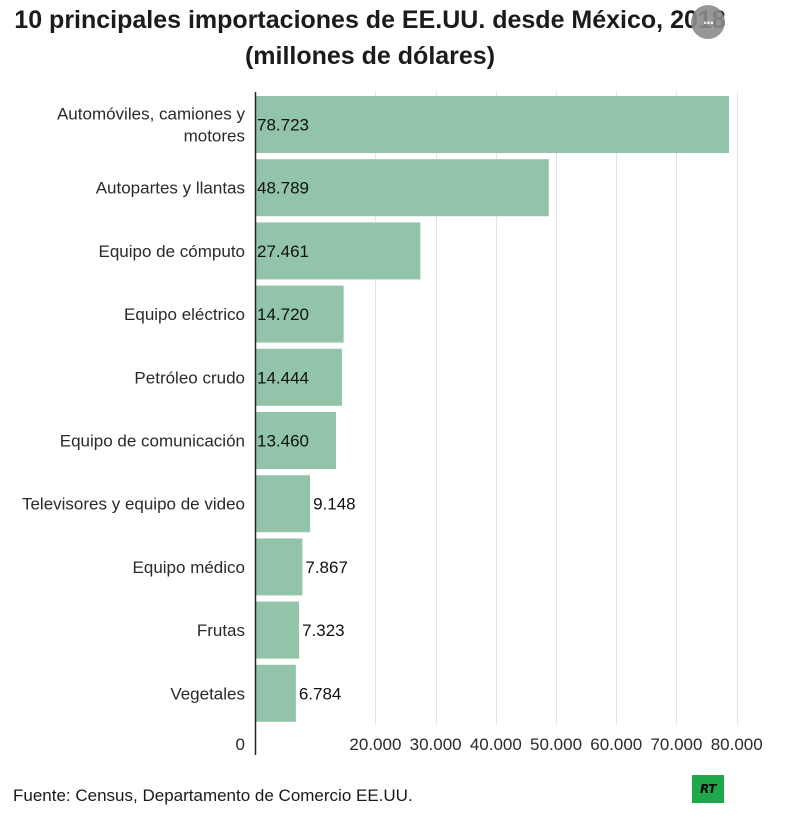 The image size is (805, 827). What do you see at coordinates (320, 693) in the screenshot?
I see `data-label: 6.784` at bounding box center [320, 693].